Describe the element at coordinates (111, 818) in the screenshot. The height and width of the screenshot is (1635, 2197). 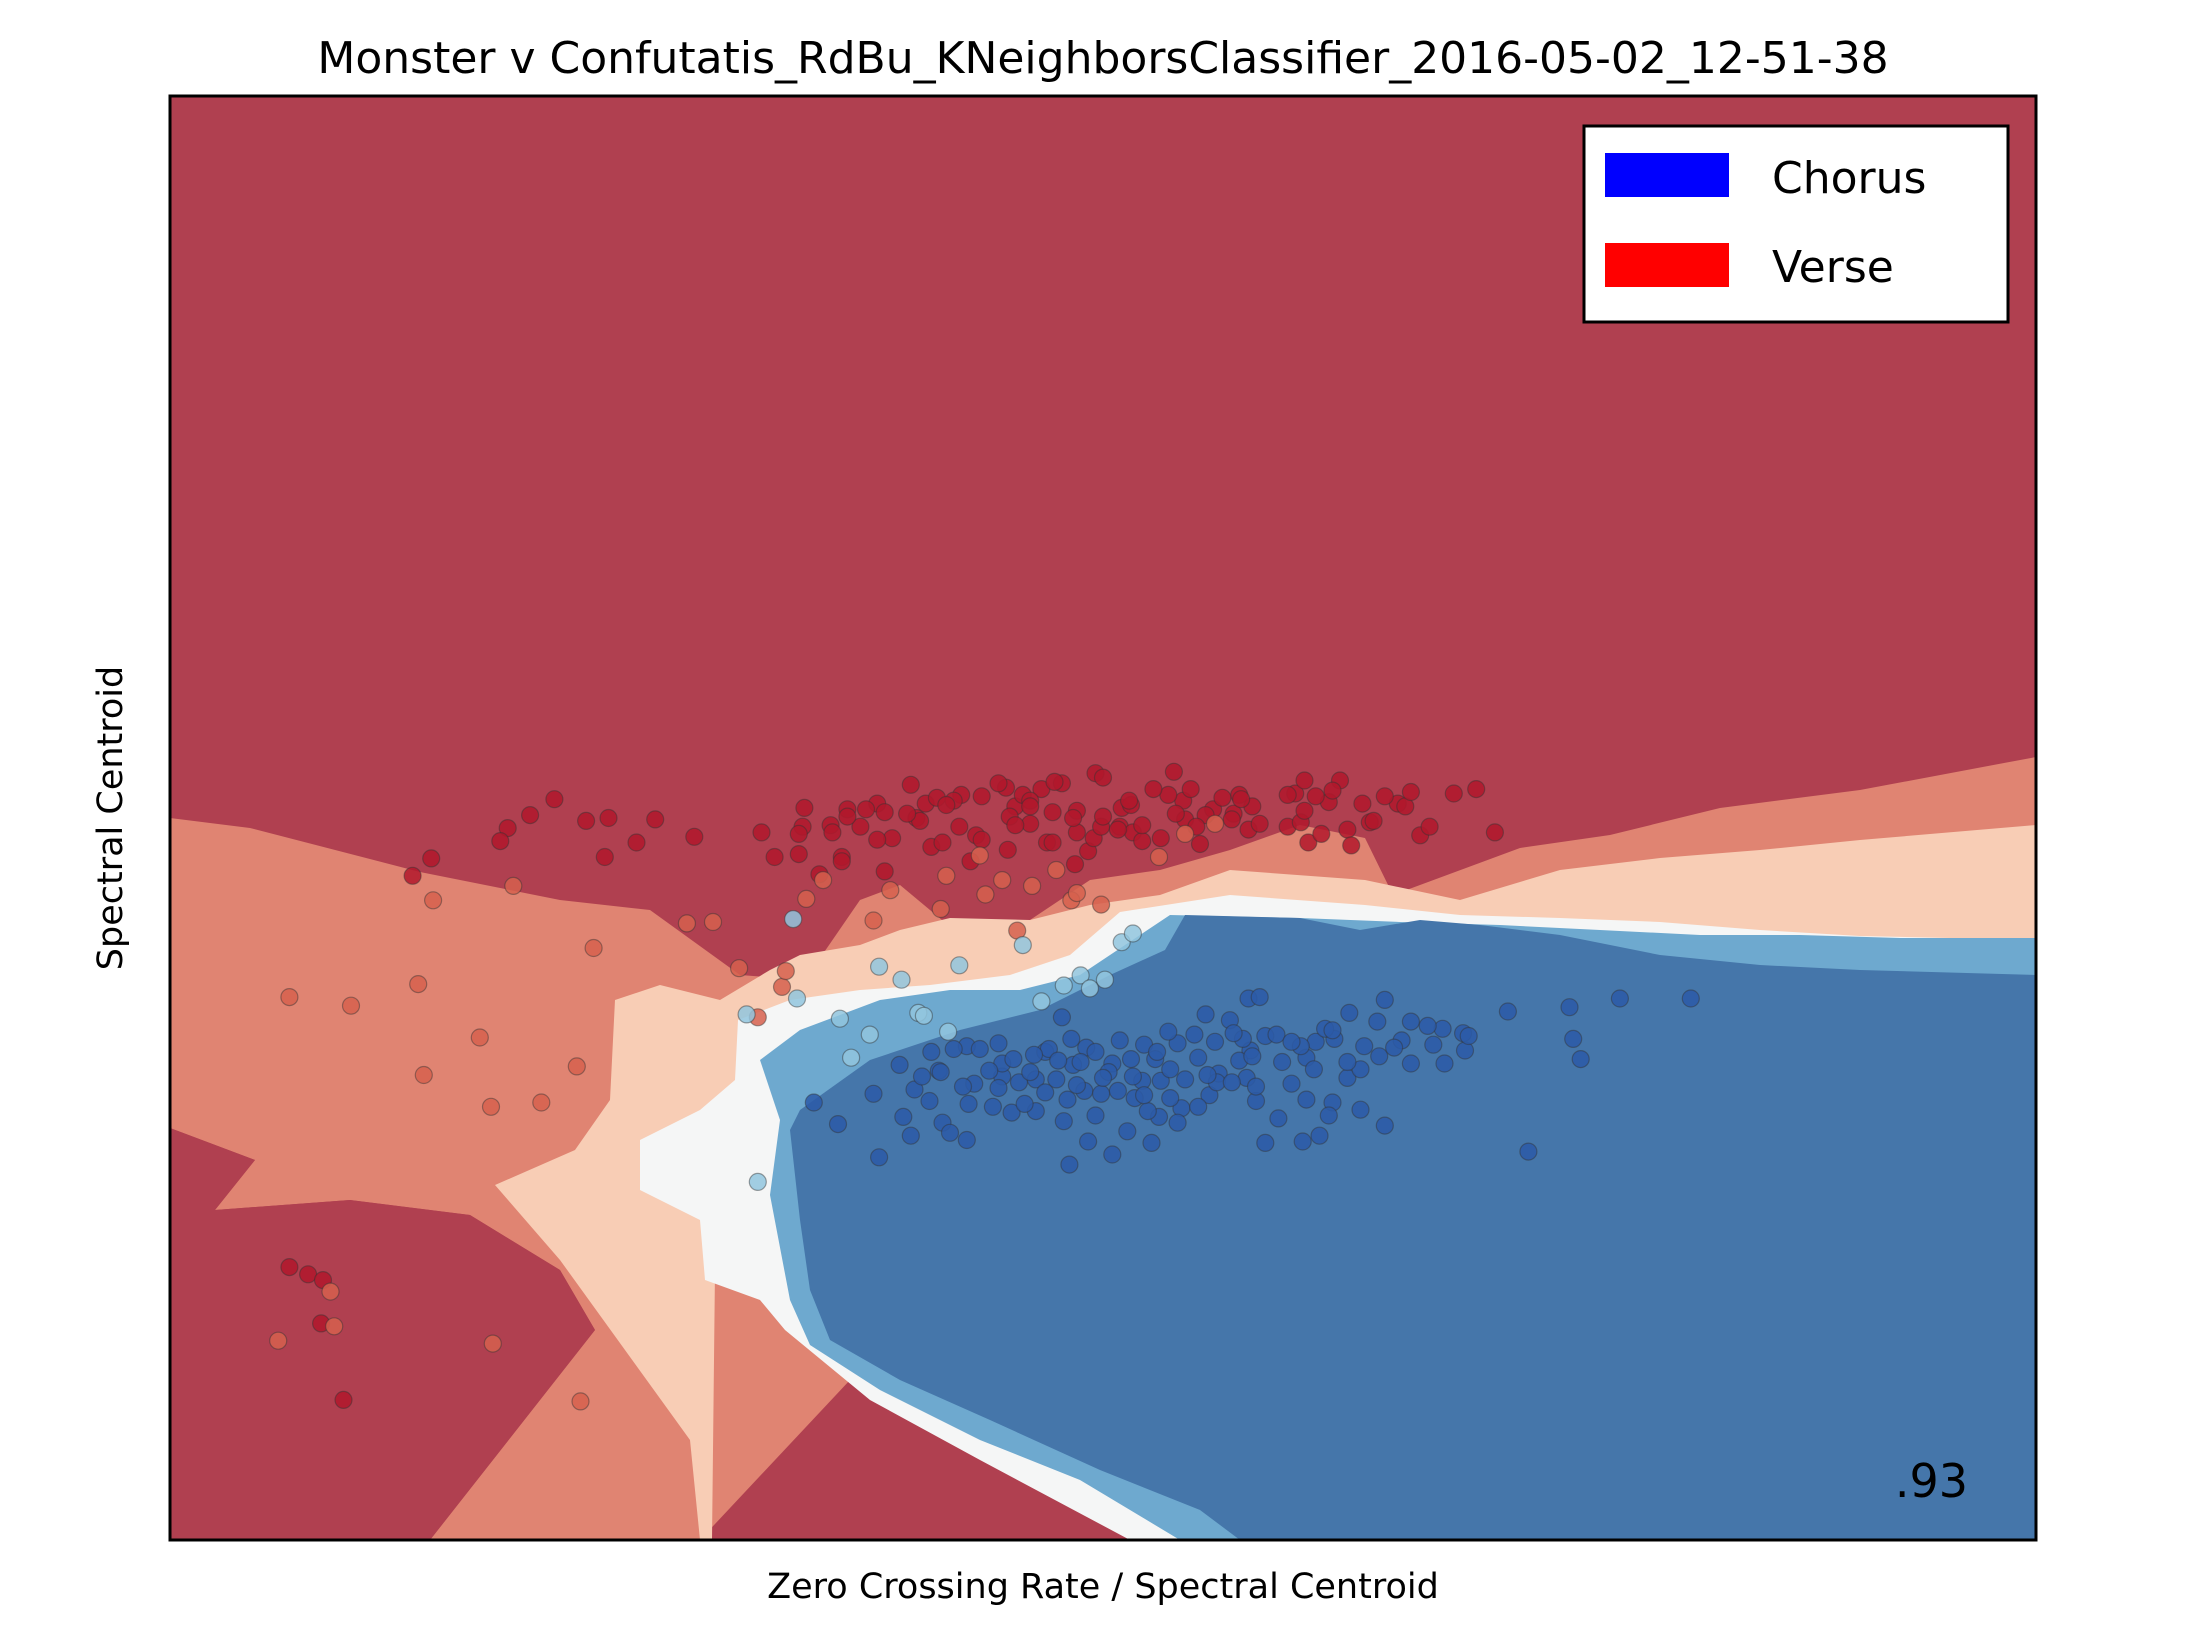
I see `y-axis-label: Spectral Centroid` at that location.